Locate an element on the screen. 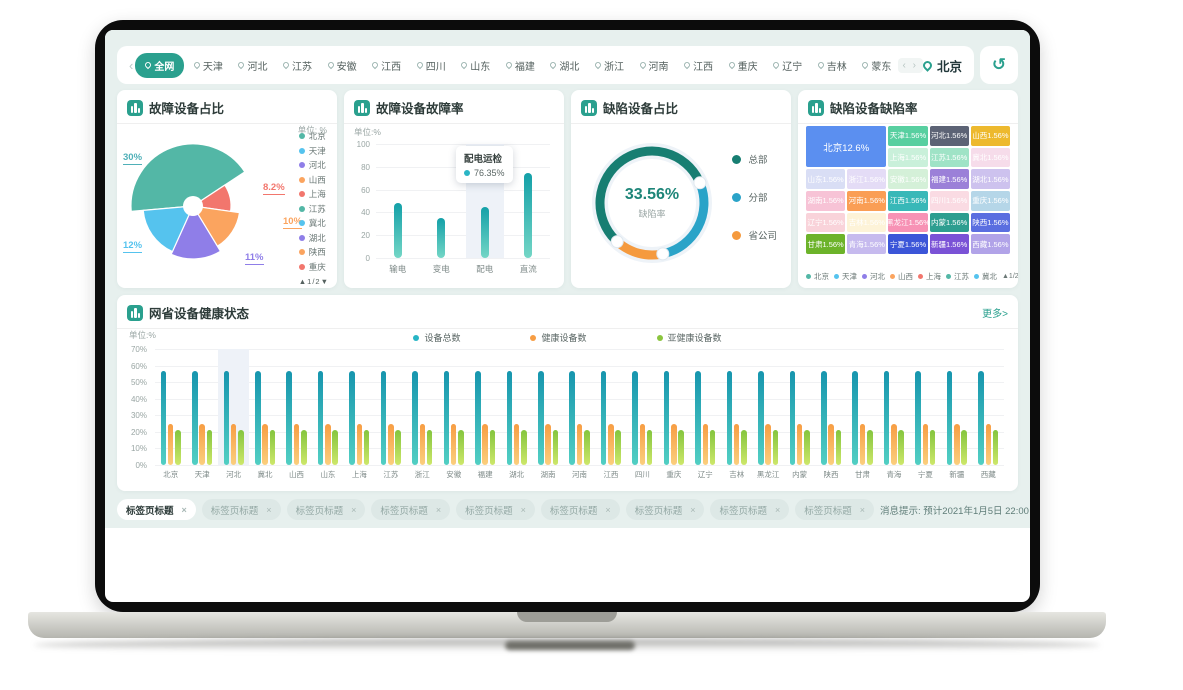 The image size is (1183, 690). nav-tab-辽宁: 辽宁 is located at coordinates (787, 65).